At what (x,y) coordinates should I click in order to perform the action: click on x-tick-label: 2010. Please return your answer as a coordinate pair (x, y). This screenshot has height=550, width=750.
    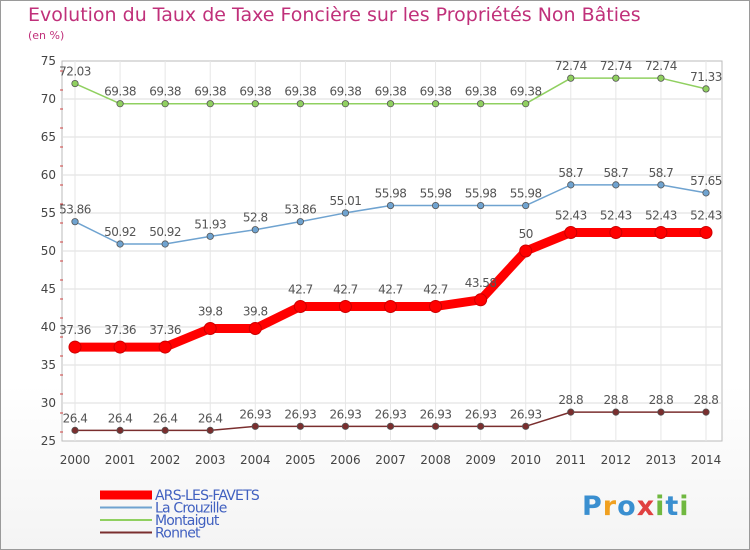
    Looking at the image, I should click on (525, 460).